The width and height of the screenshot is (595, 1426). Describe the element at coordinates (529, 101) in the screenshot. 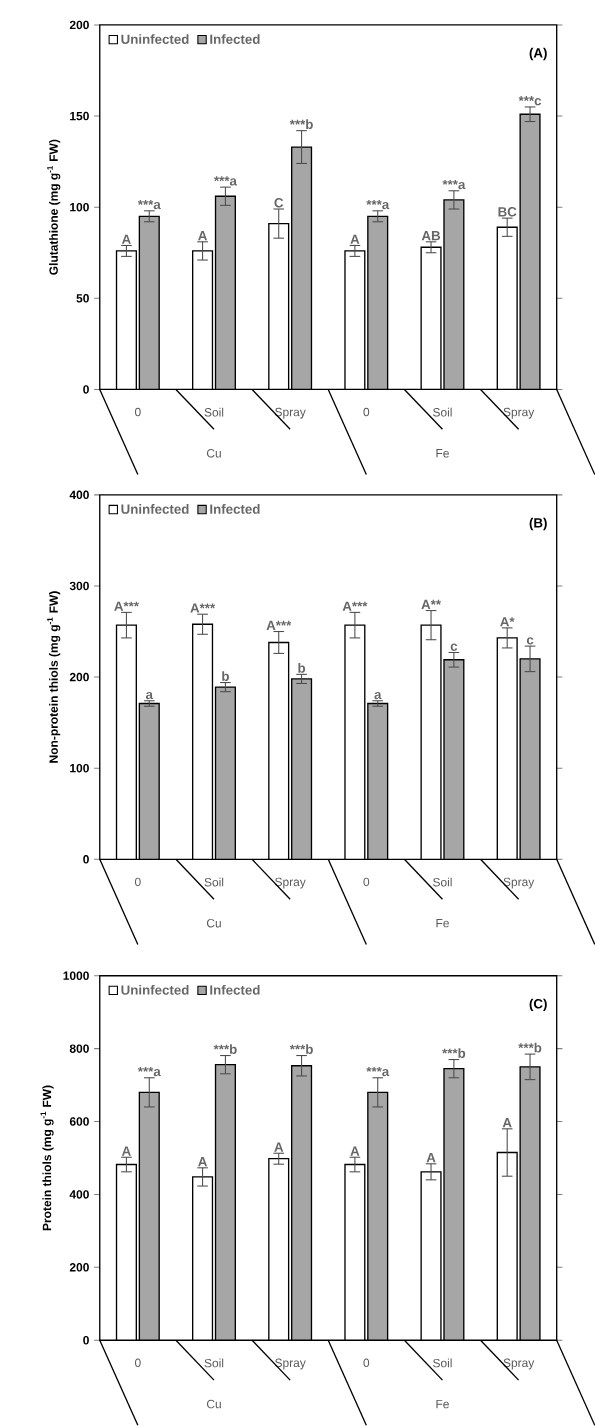

I see `data-label: ***c` at that location.